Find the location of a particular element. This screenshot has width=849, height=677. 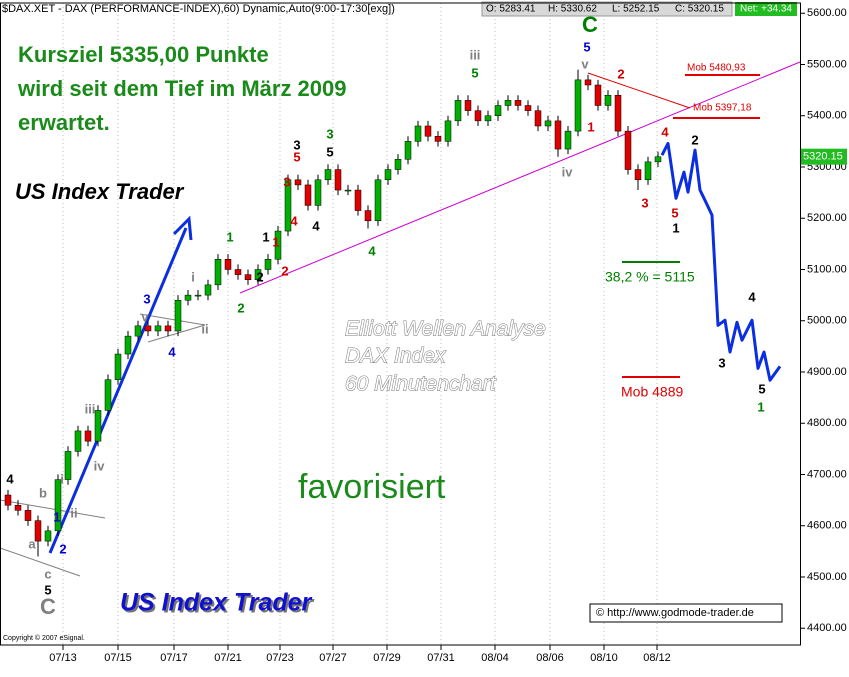

y-tick-label: 4700.00 is located at coordinates (827, 474).